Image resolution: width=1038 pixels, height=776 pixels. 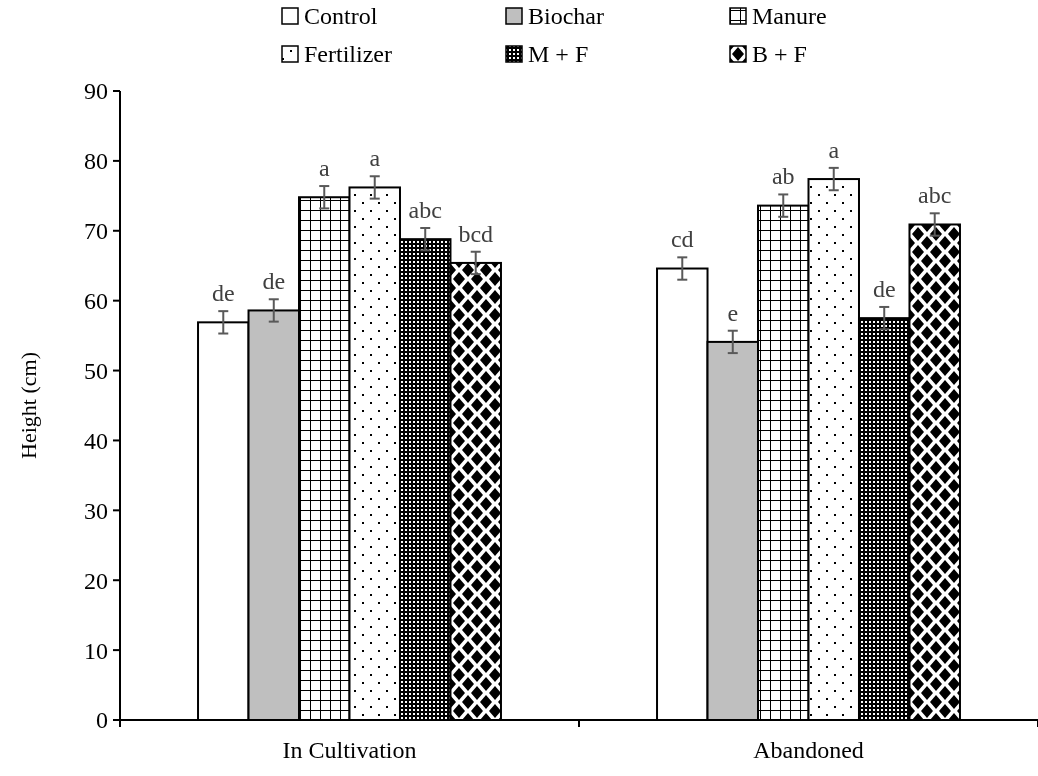 I want to click on y-axis-title: Height (cm), so click(x=28, y=405).